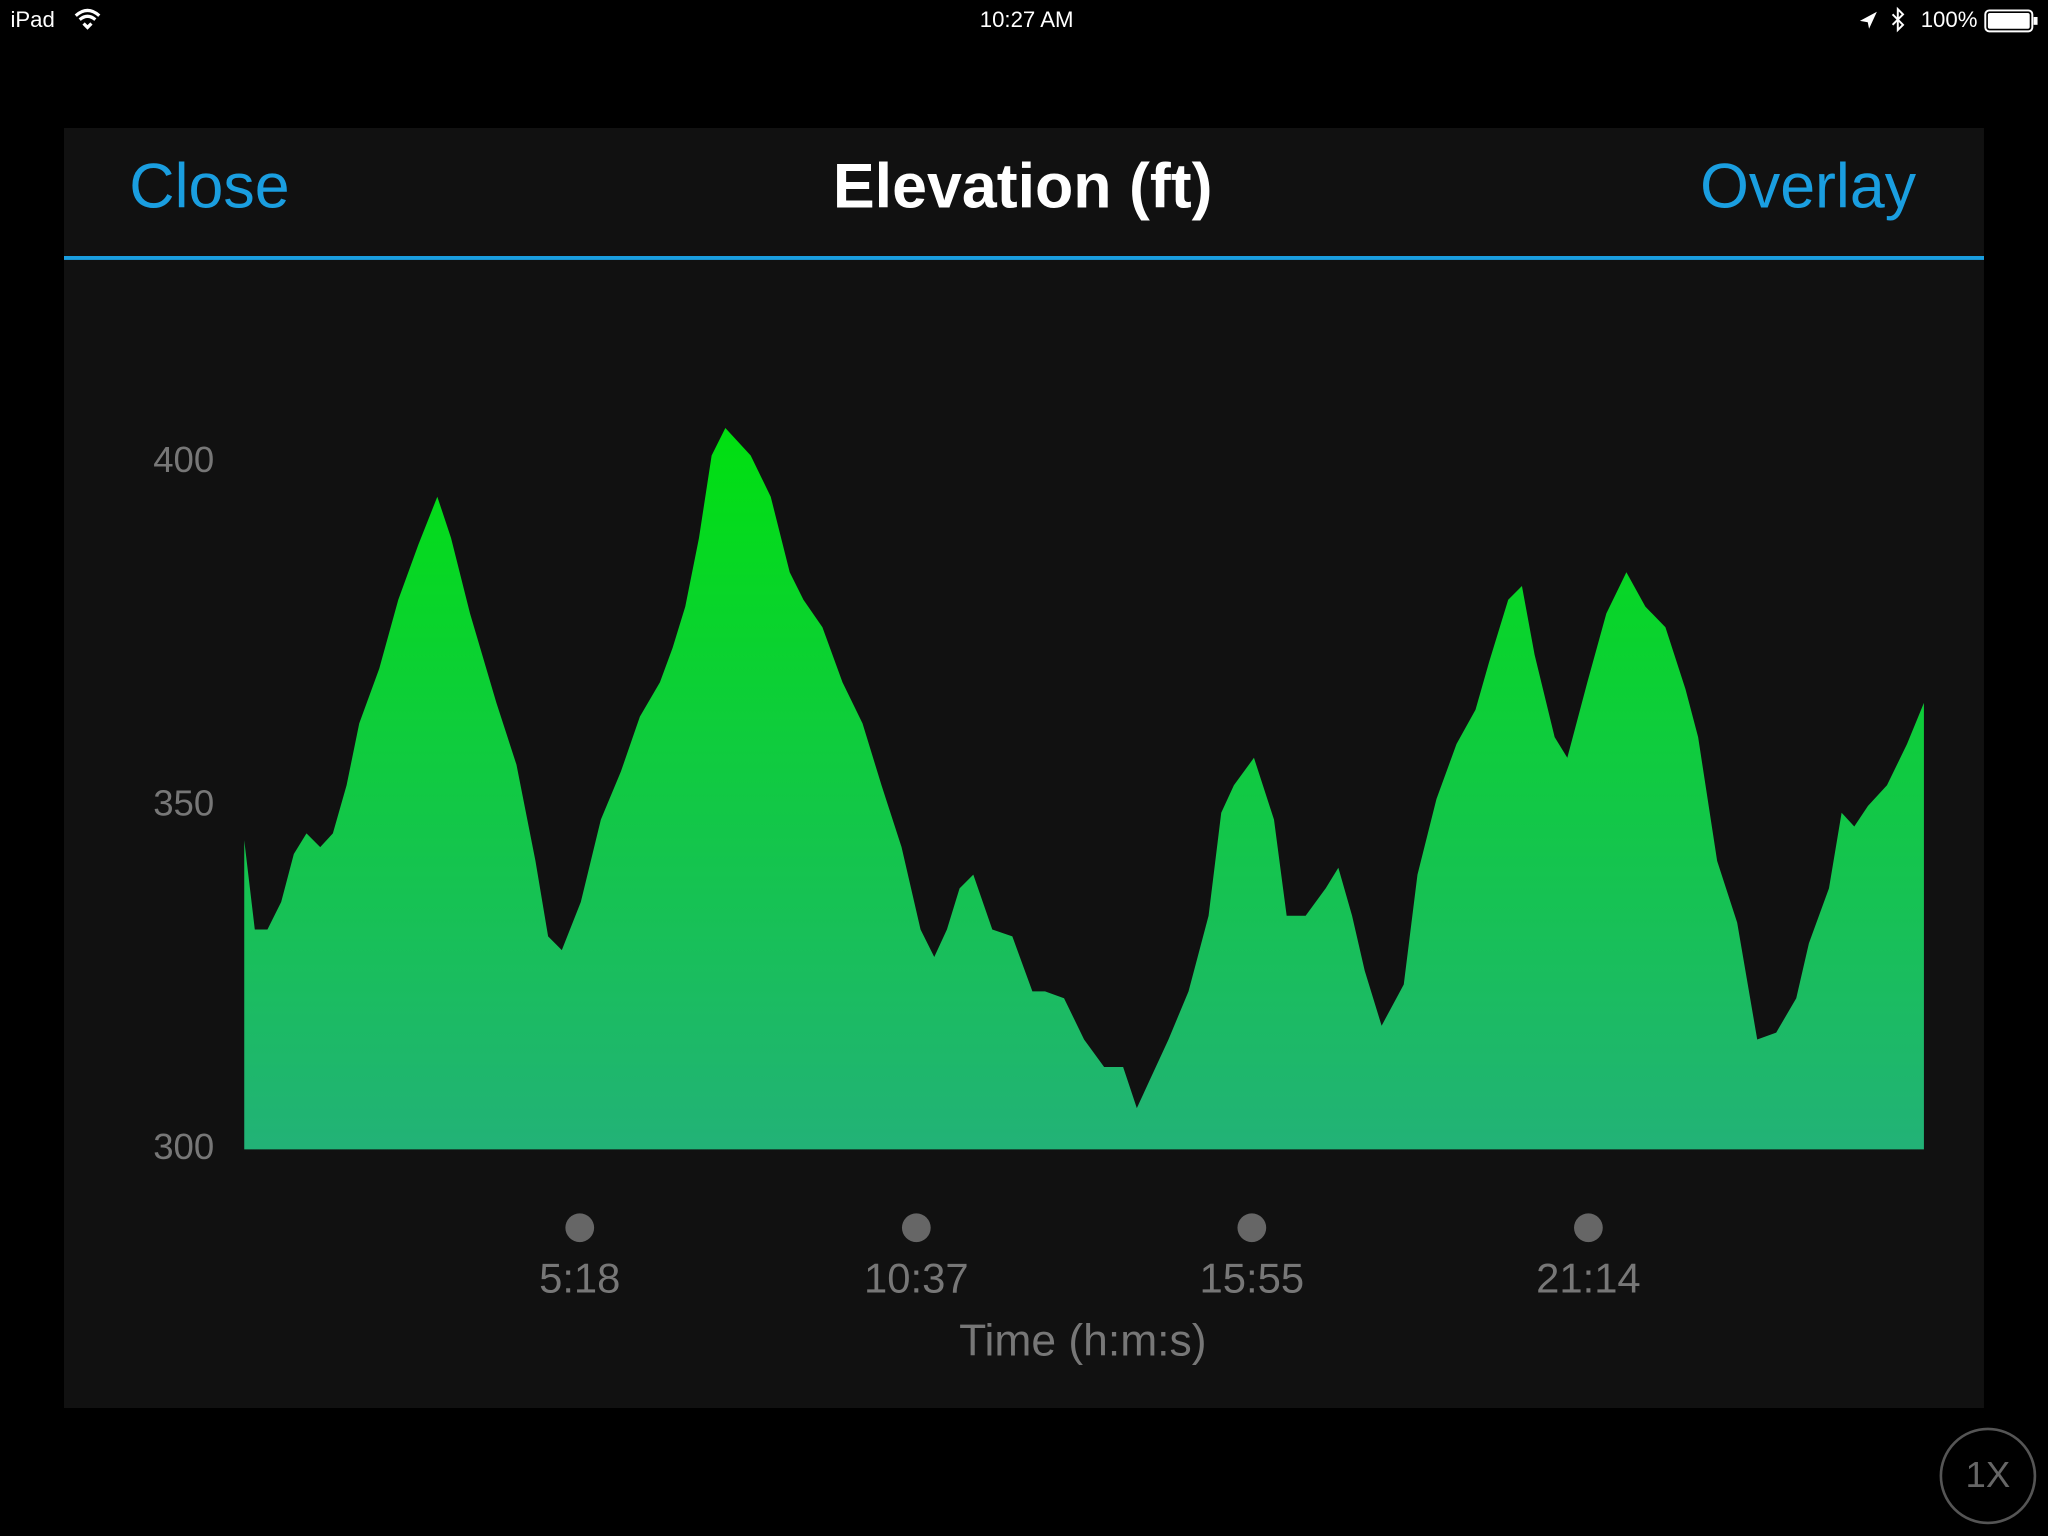  Describe the element at coordinates (1082, 1341) in the screenshot. I see `x-axis-label: Time (h:m:s)` at that location.